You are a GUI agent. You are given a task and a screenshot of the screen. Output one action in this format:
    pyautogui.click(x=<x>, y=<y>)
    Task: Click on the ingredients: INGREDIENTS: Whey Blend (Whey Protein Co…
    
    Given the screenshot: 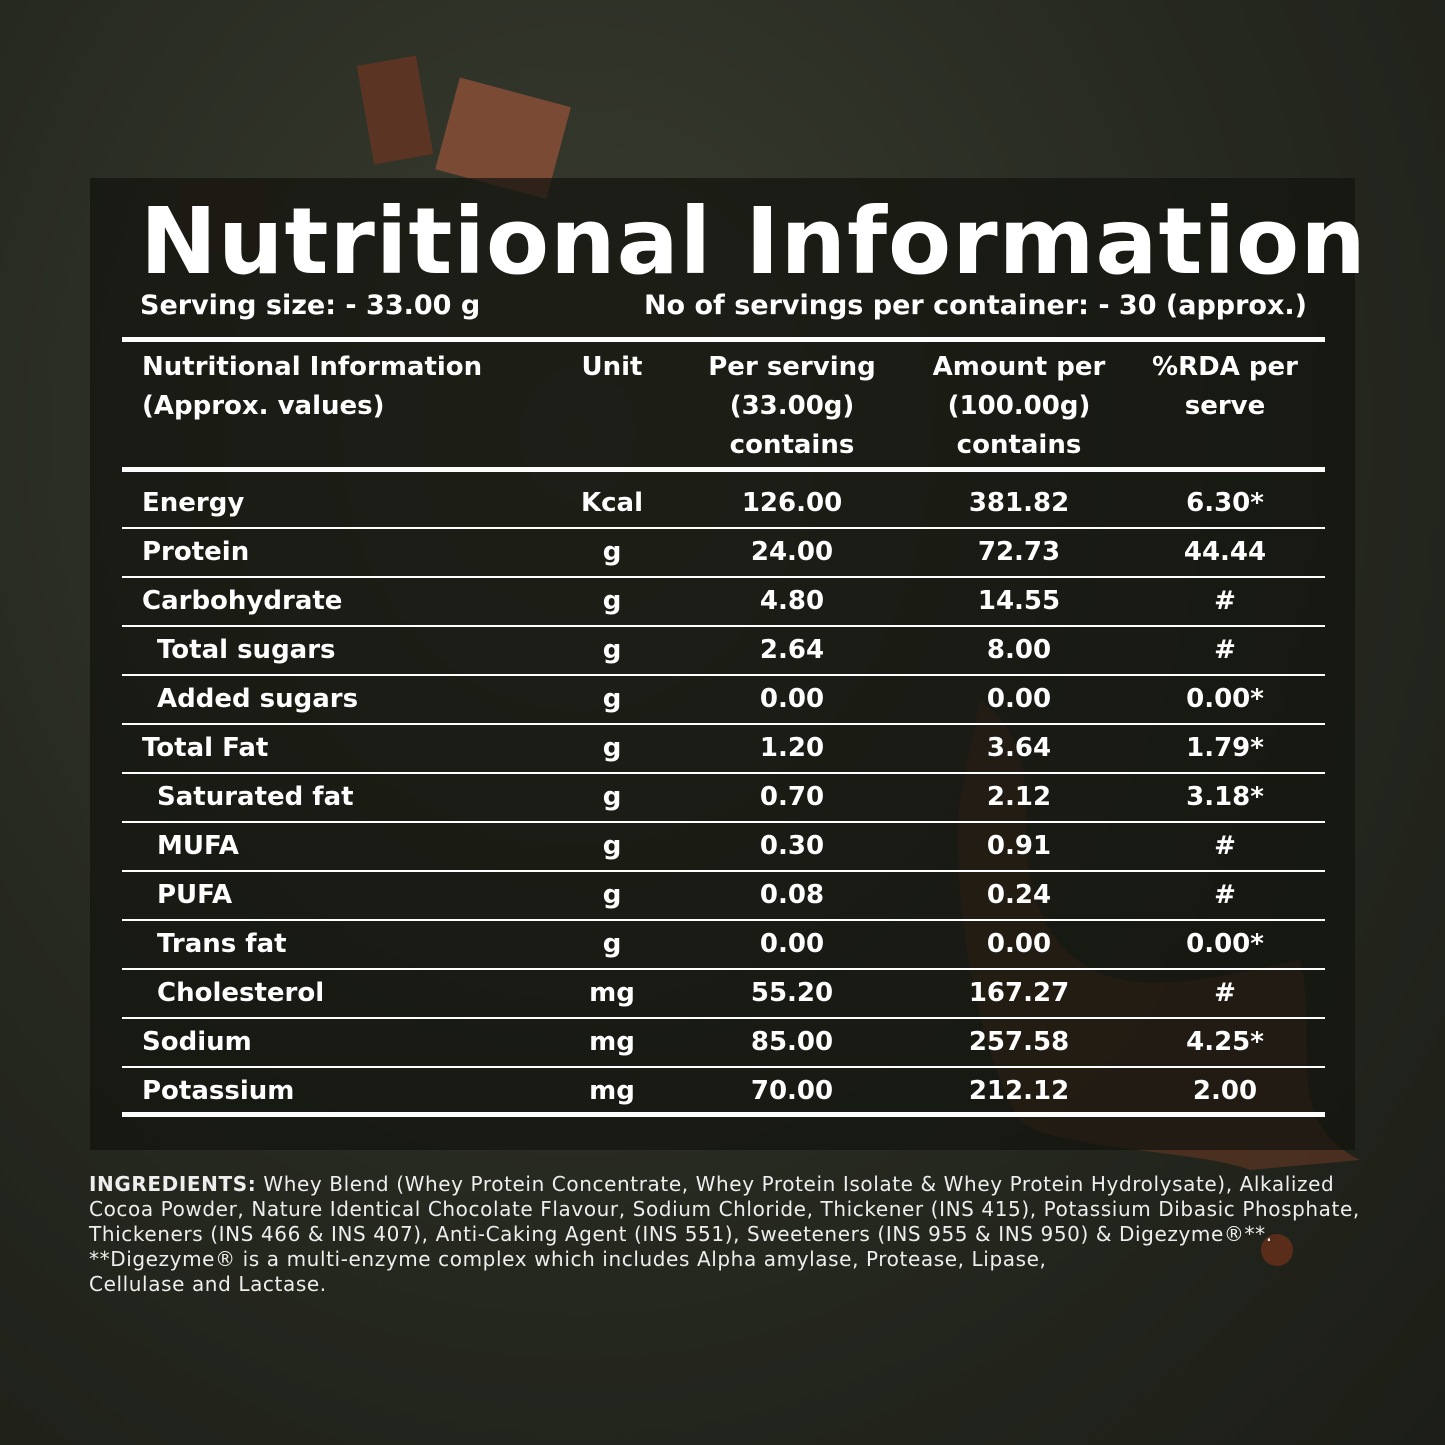 What is the action you would take?
    pyautogui.click(x=729, y=1234)
    